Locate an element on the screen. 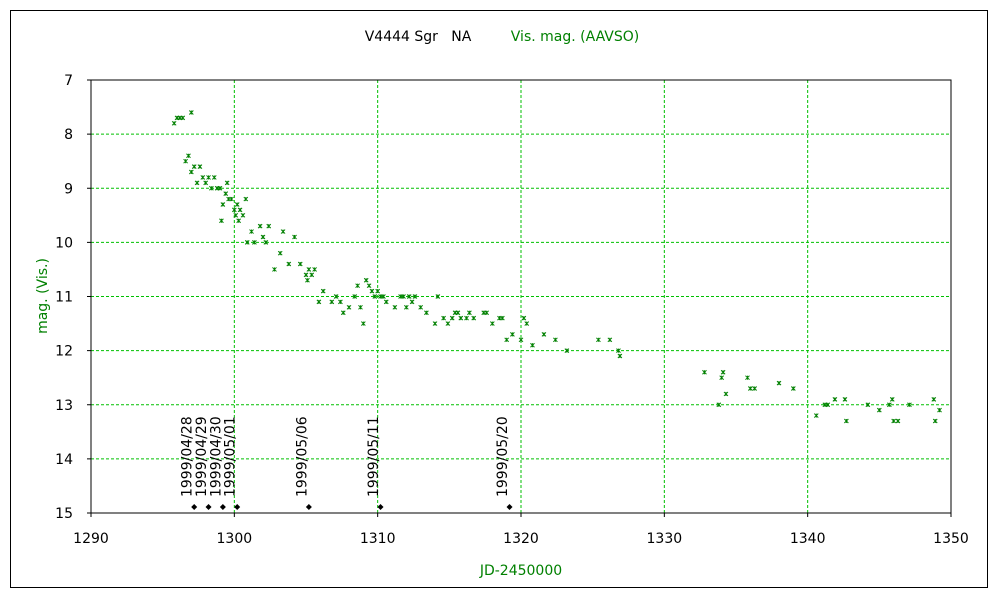  x-tick-label: 1310 is located at coordinates (378, 539).